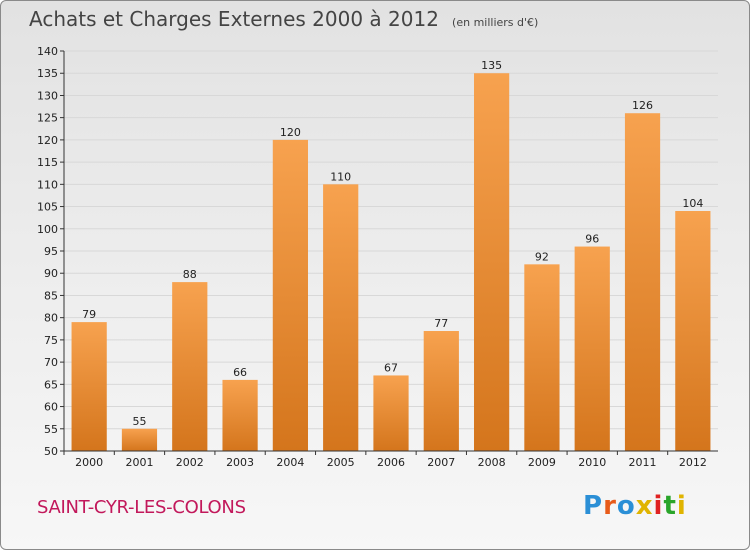 This screenshot has width=750, height=550. I want to click on y-tick-label: 80, so click(51, 318).